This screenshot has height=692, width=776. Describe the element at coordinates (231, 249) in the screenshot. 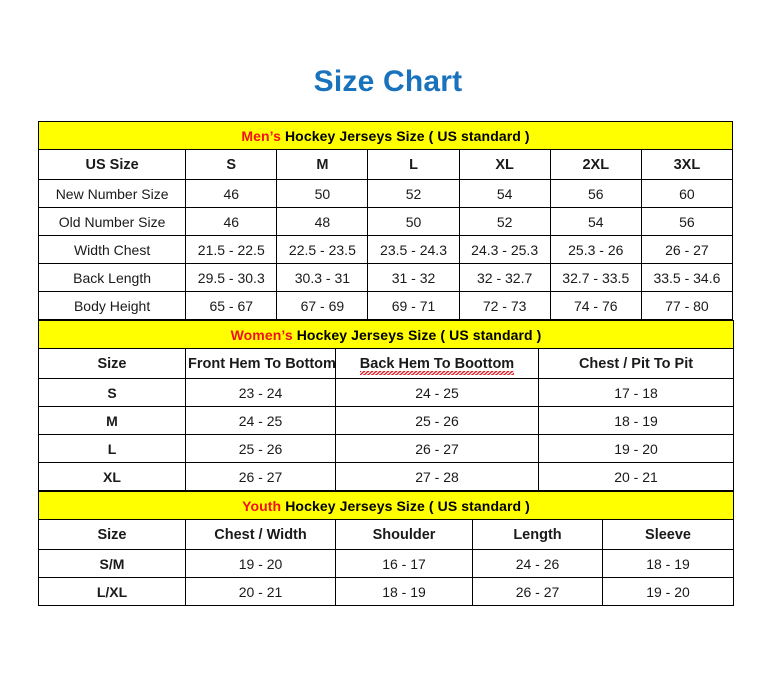

I see `table-cell: 21.5 - 22.5` at that location.